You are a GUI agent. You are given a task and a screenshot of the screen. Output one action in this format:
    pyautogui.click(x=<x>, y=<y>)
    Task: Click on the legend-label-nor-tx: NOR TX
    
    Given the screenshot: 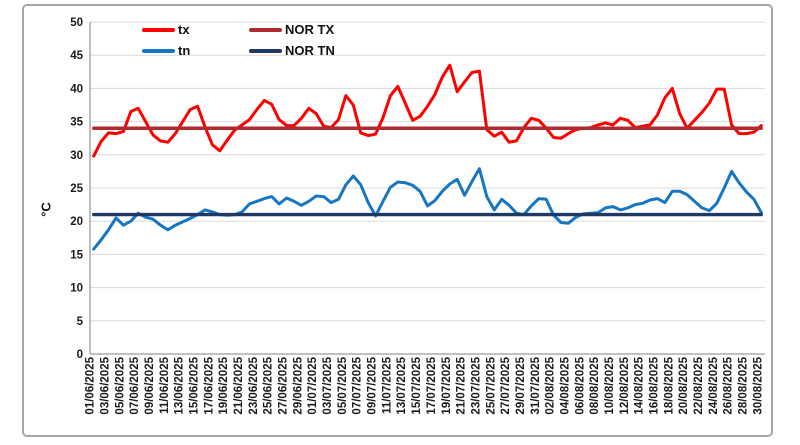 What is the action you would take?
    pyautogui.click(x=310, y=29)
    